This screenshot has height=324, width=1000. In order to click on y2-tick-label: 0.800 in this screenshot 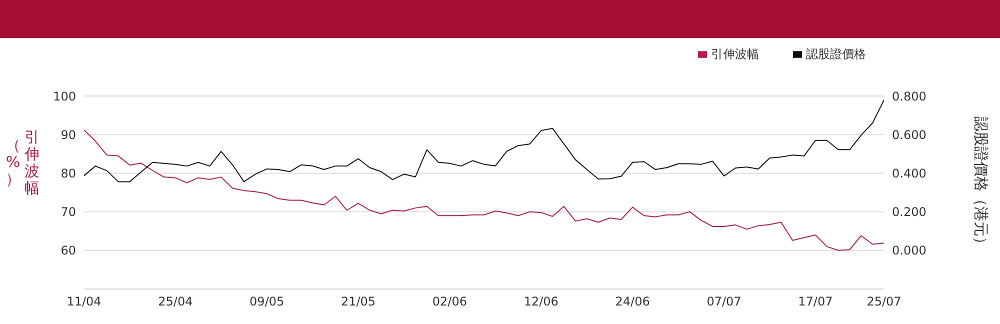, I will do `click(909, 96)`.